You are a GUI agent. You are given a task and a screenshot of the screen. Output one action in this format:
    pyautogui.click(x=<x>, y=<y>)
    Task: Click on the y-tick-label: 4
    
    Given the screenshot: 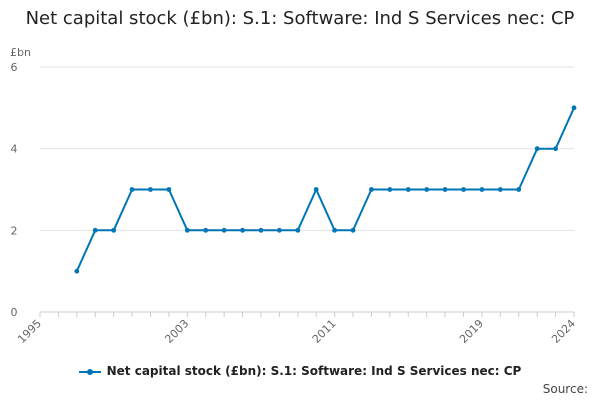 What is the action you would take?
    pyautogui.click(x=14, y=149)
    